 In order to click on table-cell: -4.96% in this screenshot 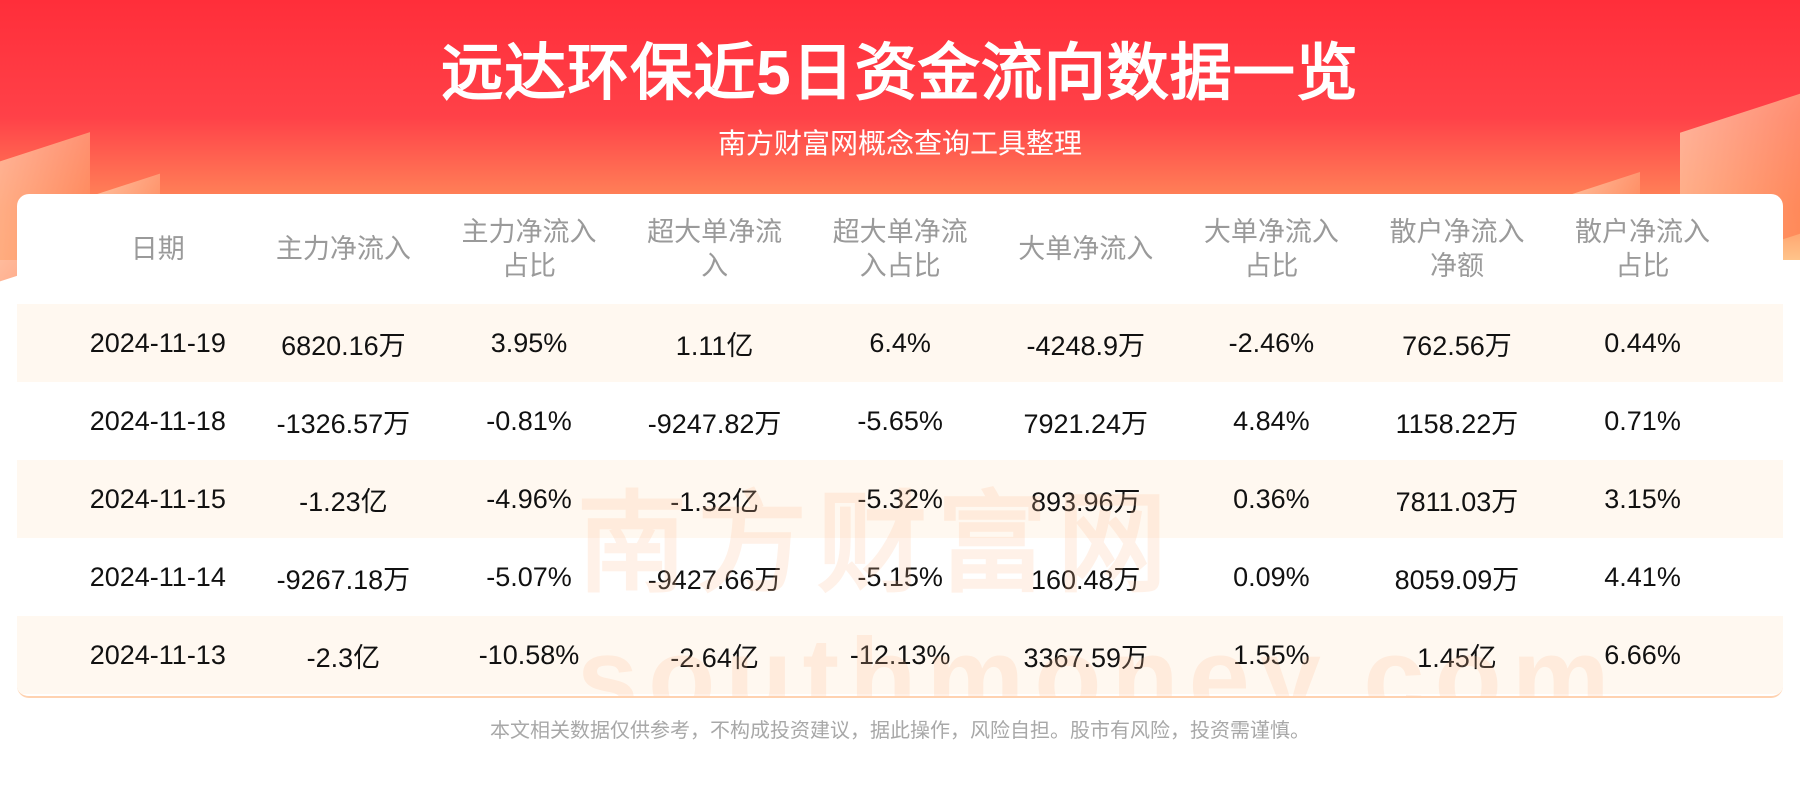, I will do `click(529, 498)`.